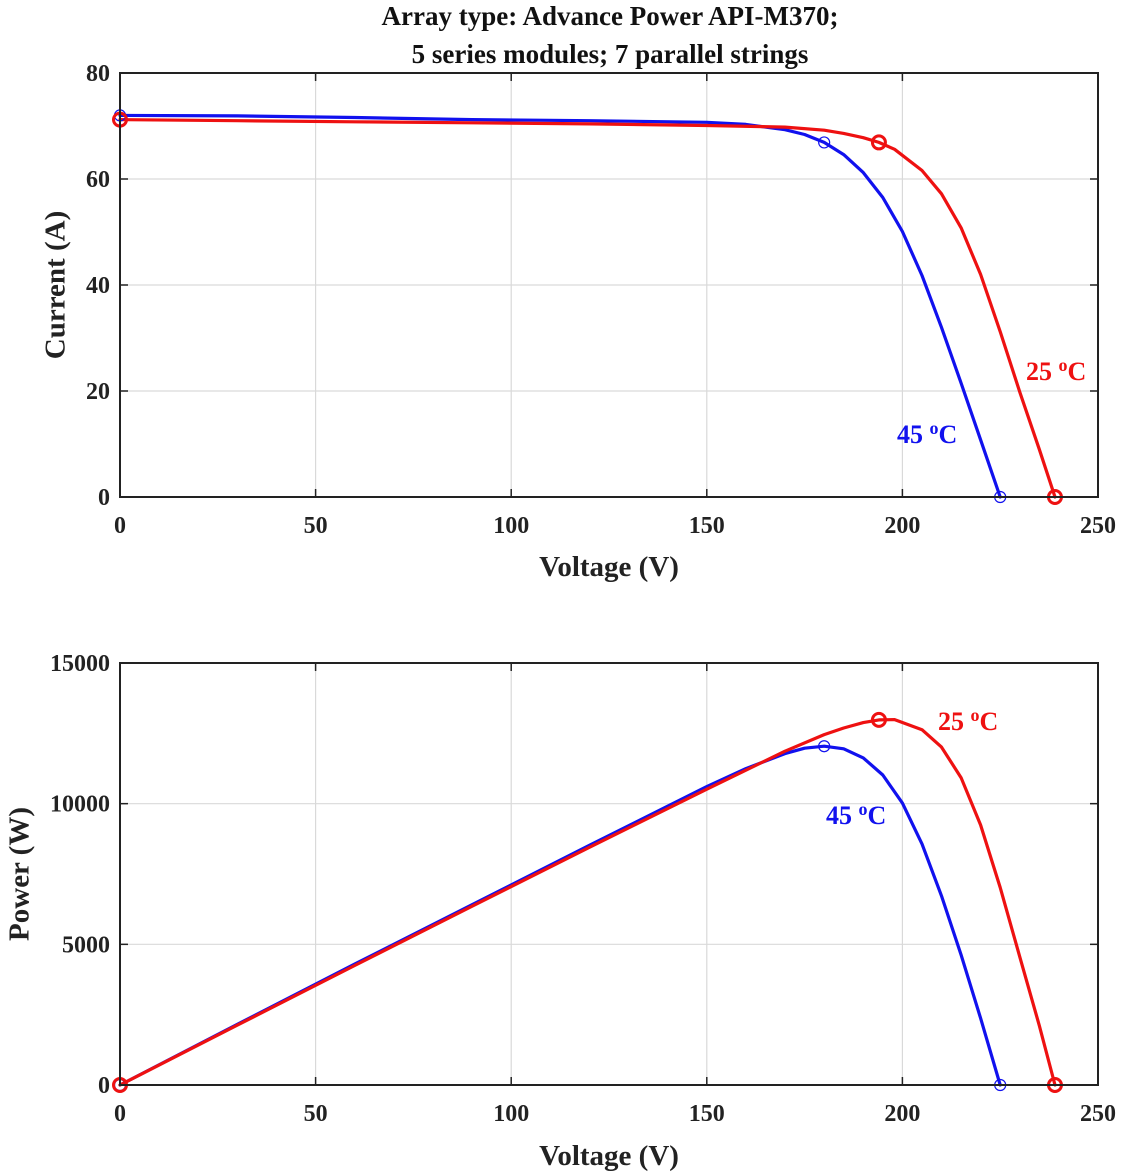  What do you see at coordinates (707, 1114) in the screenshot?
I see `pv-x-tick-label: 150` at bounding box center [707, 1114].